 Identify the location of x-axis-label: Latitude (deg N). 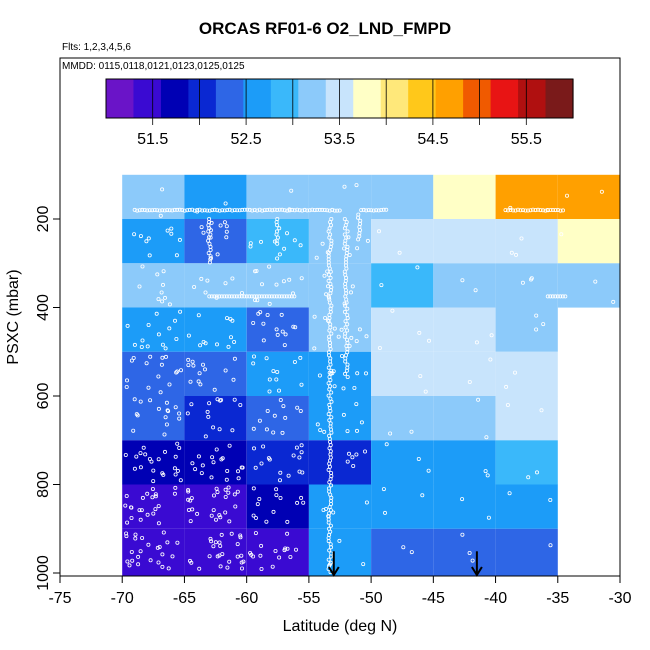
(340, 626).